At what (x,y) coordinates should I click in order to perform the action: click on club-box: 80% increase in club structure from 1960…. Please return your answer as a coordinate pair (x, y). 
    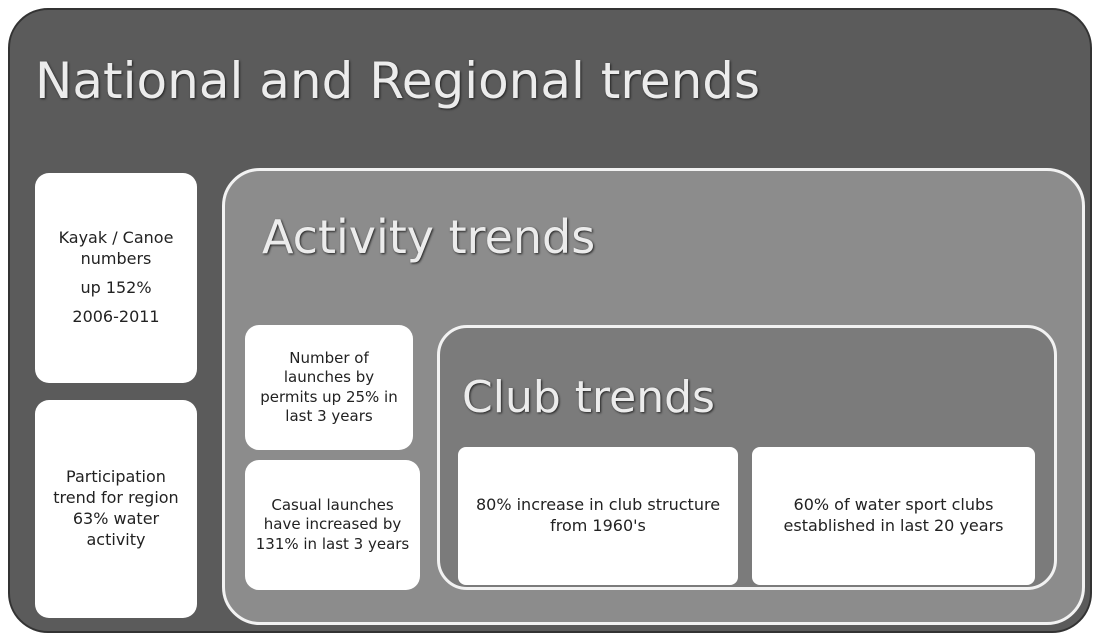
    Looking at the image, I should click on (598, 516).